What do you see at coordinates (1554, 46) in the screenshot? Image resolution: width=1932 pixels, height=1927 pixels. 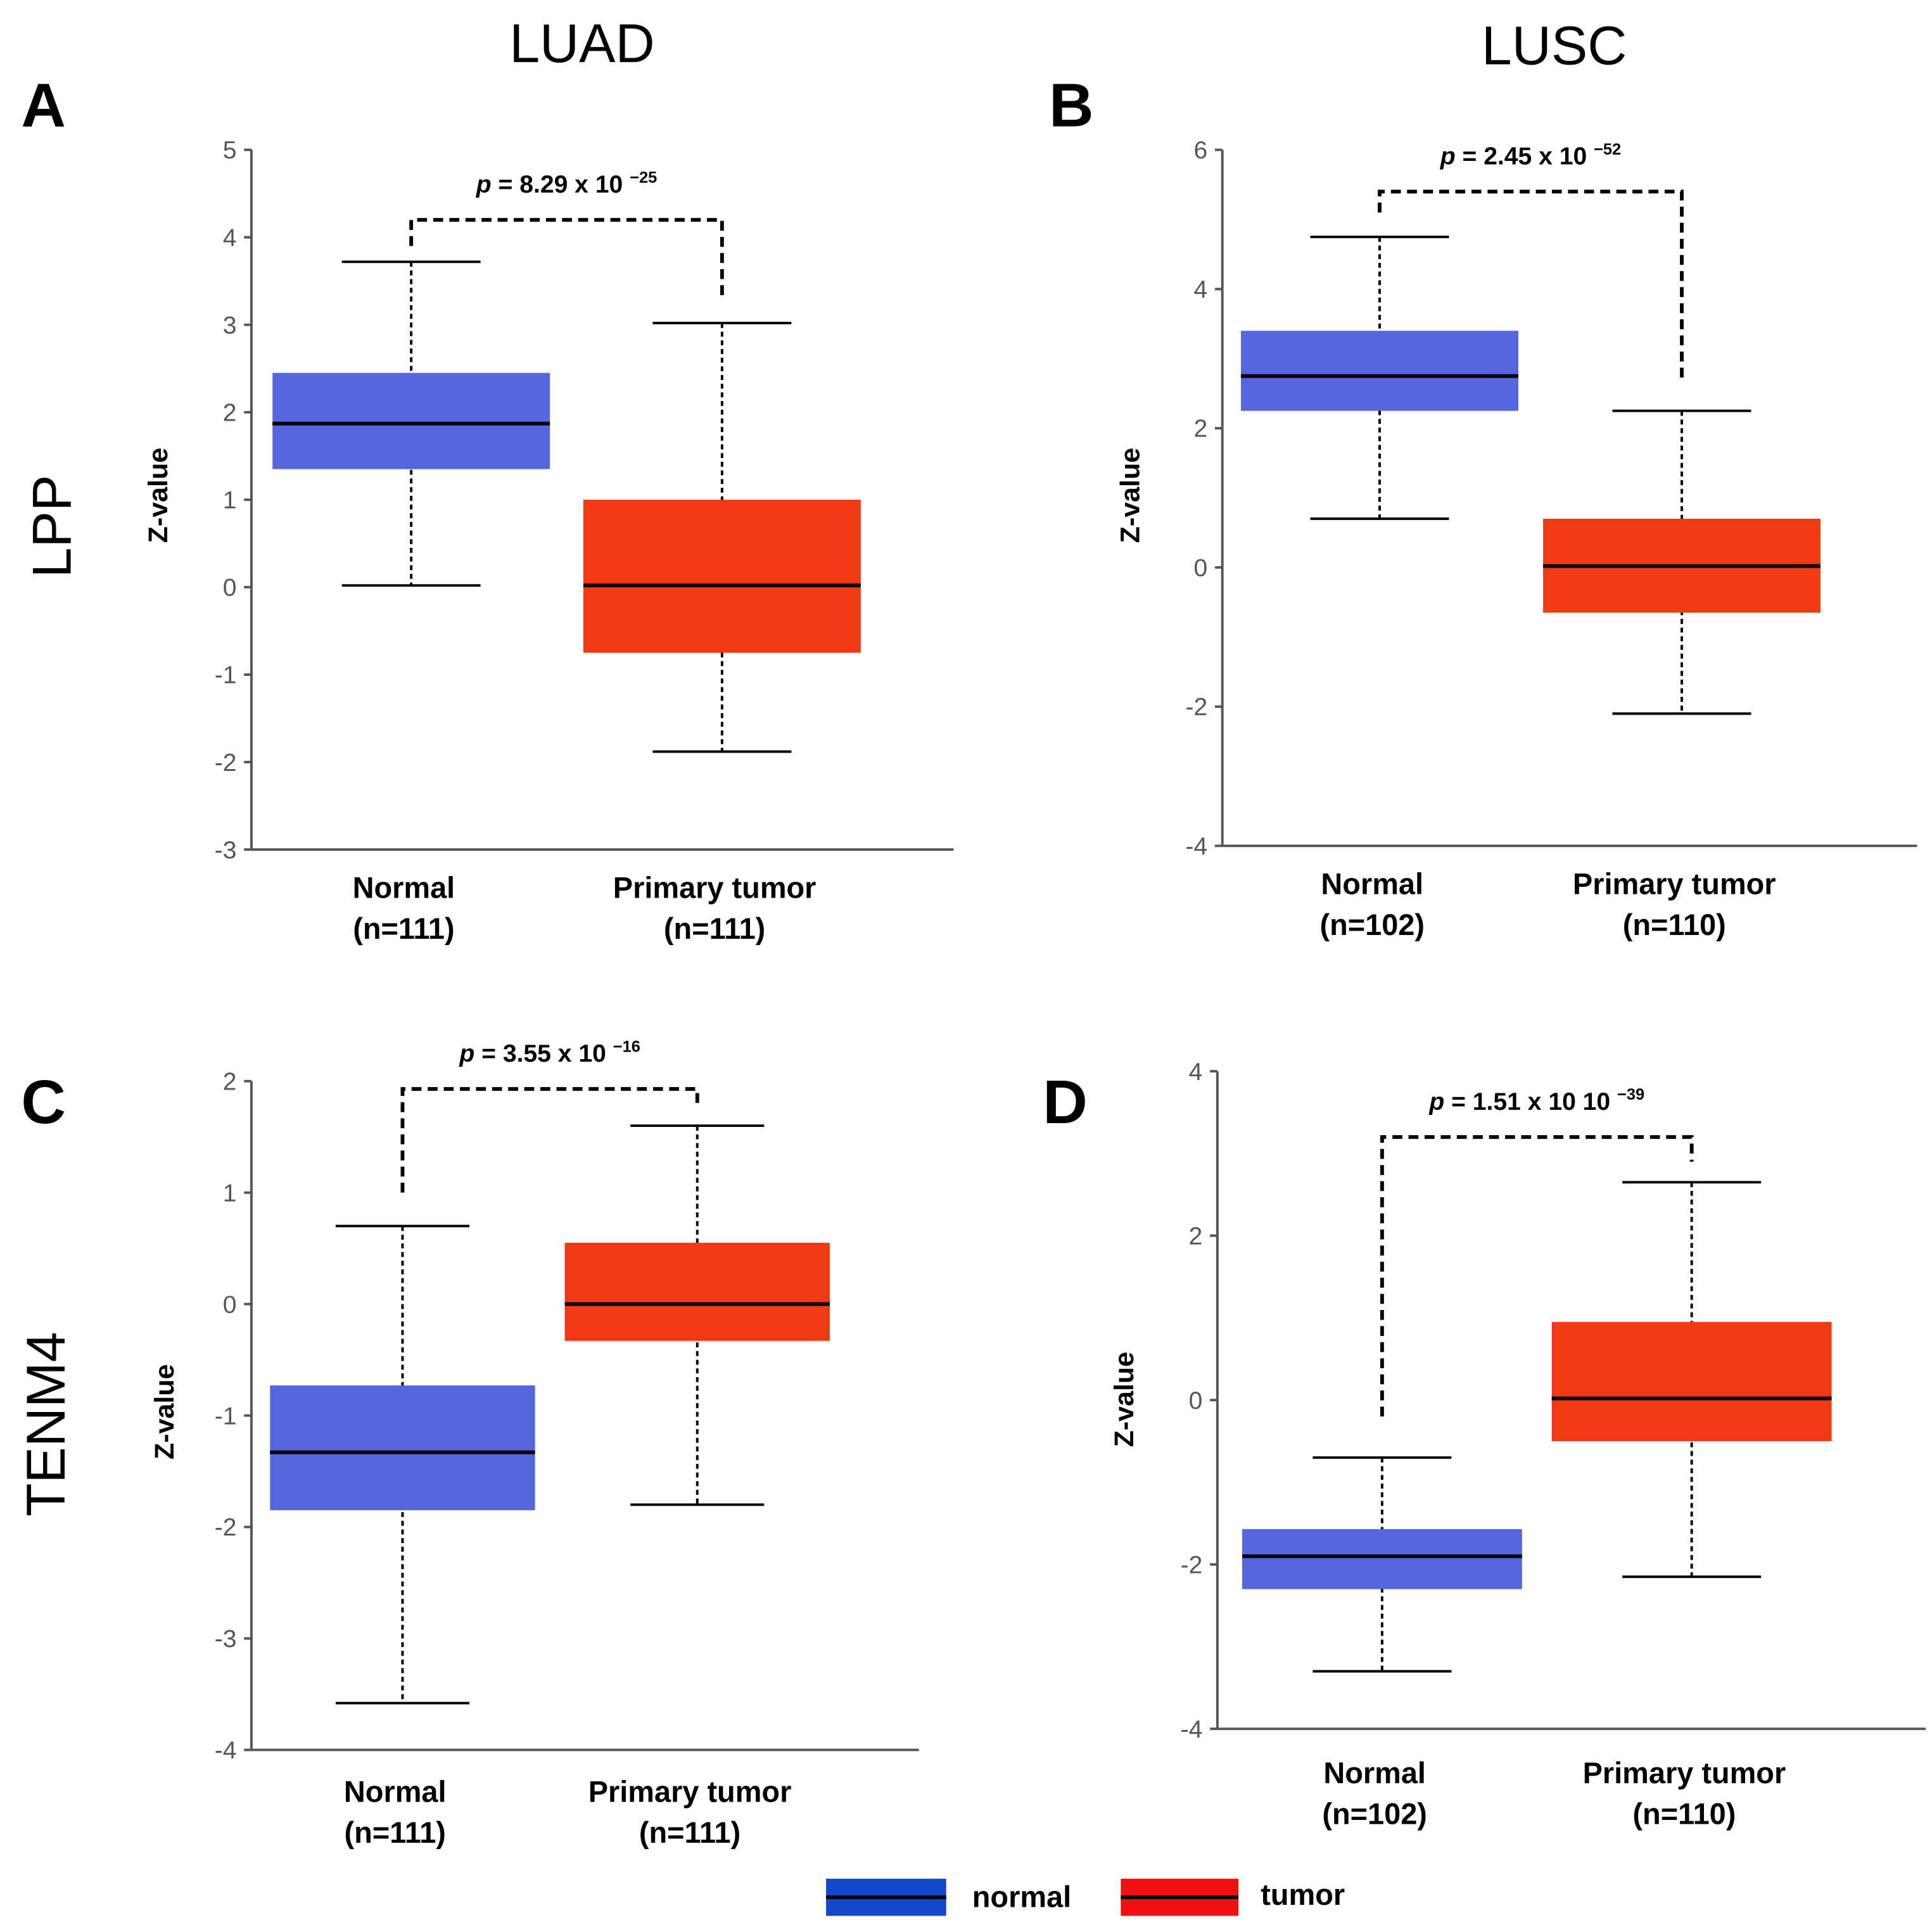 I see `column-title-lusc: LUSC` at bounding box center [1554, 46].